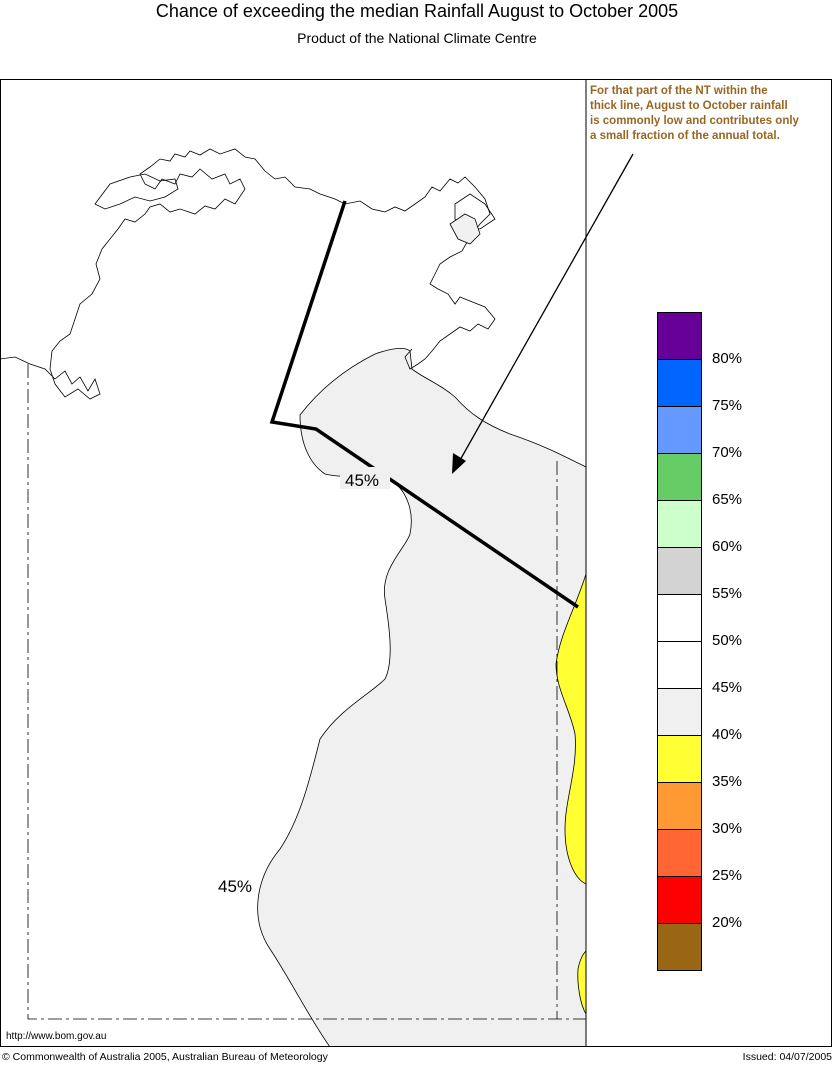  What do you see at coordinates (571, 729) in the screenshot?
I see `region-35-40-upper` at bounding box center [571, 729].